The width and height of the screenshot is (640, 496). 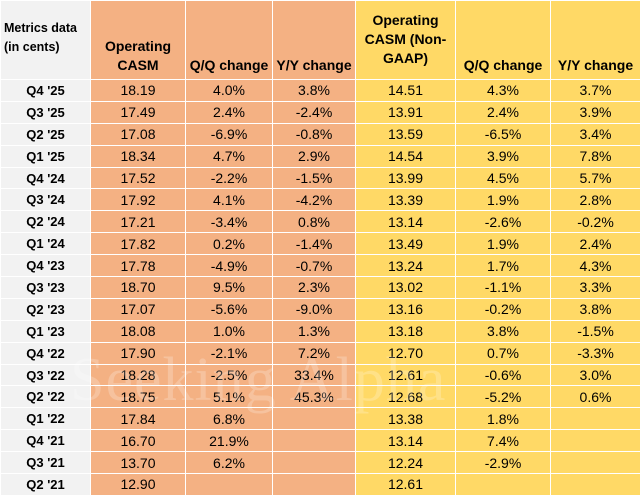 What do you see at coordinates (314, 222) in the screenshot?
I see `cell: 0.8%` at bounding box center [314, 222].